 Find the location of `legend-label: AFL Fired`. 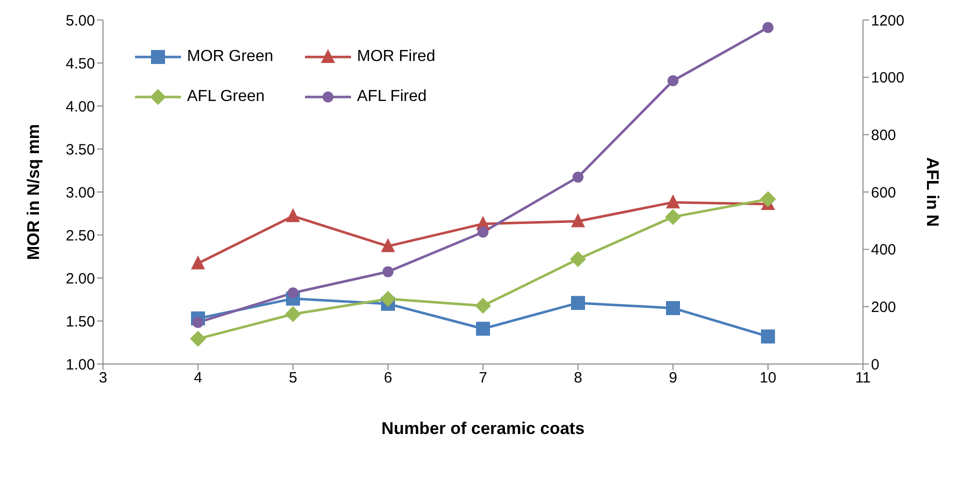

legend-label: AFL Fired is located at coordinates (392, 97).